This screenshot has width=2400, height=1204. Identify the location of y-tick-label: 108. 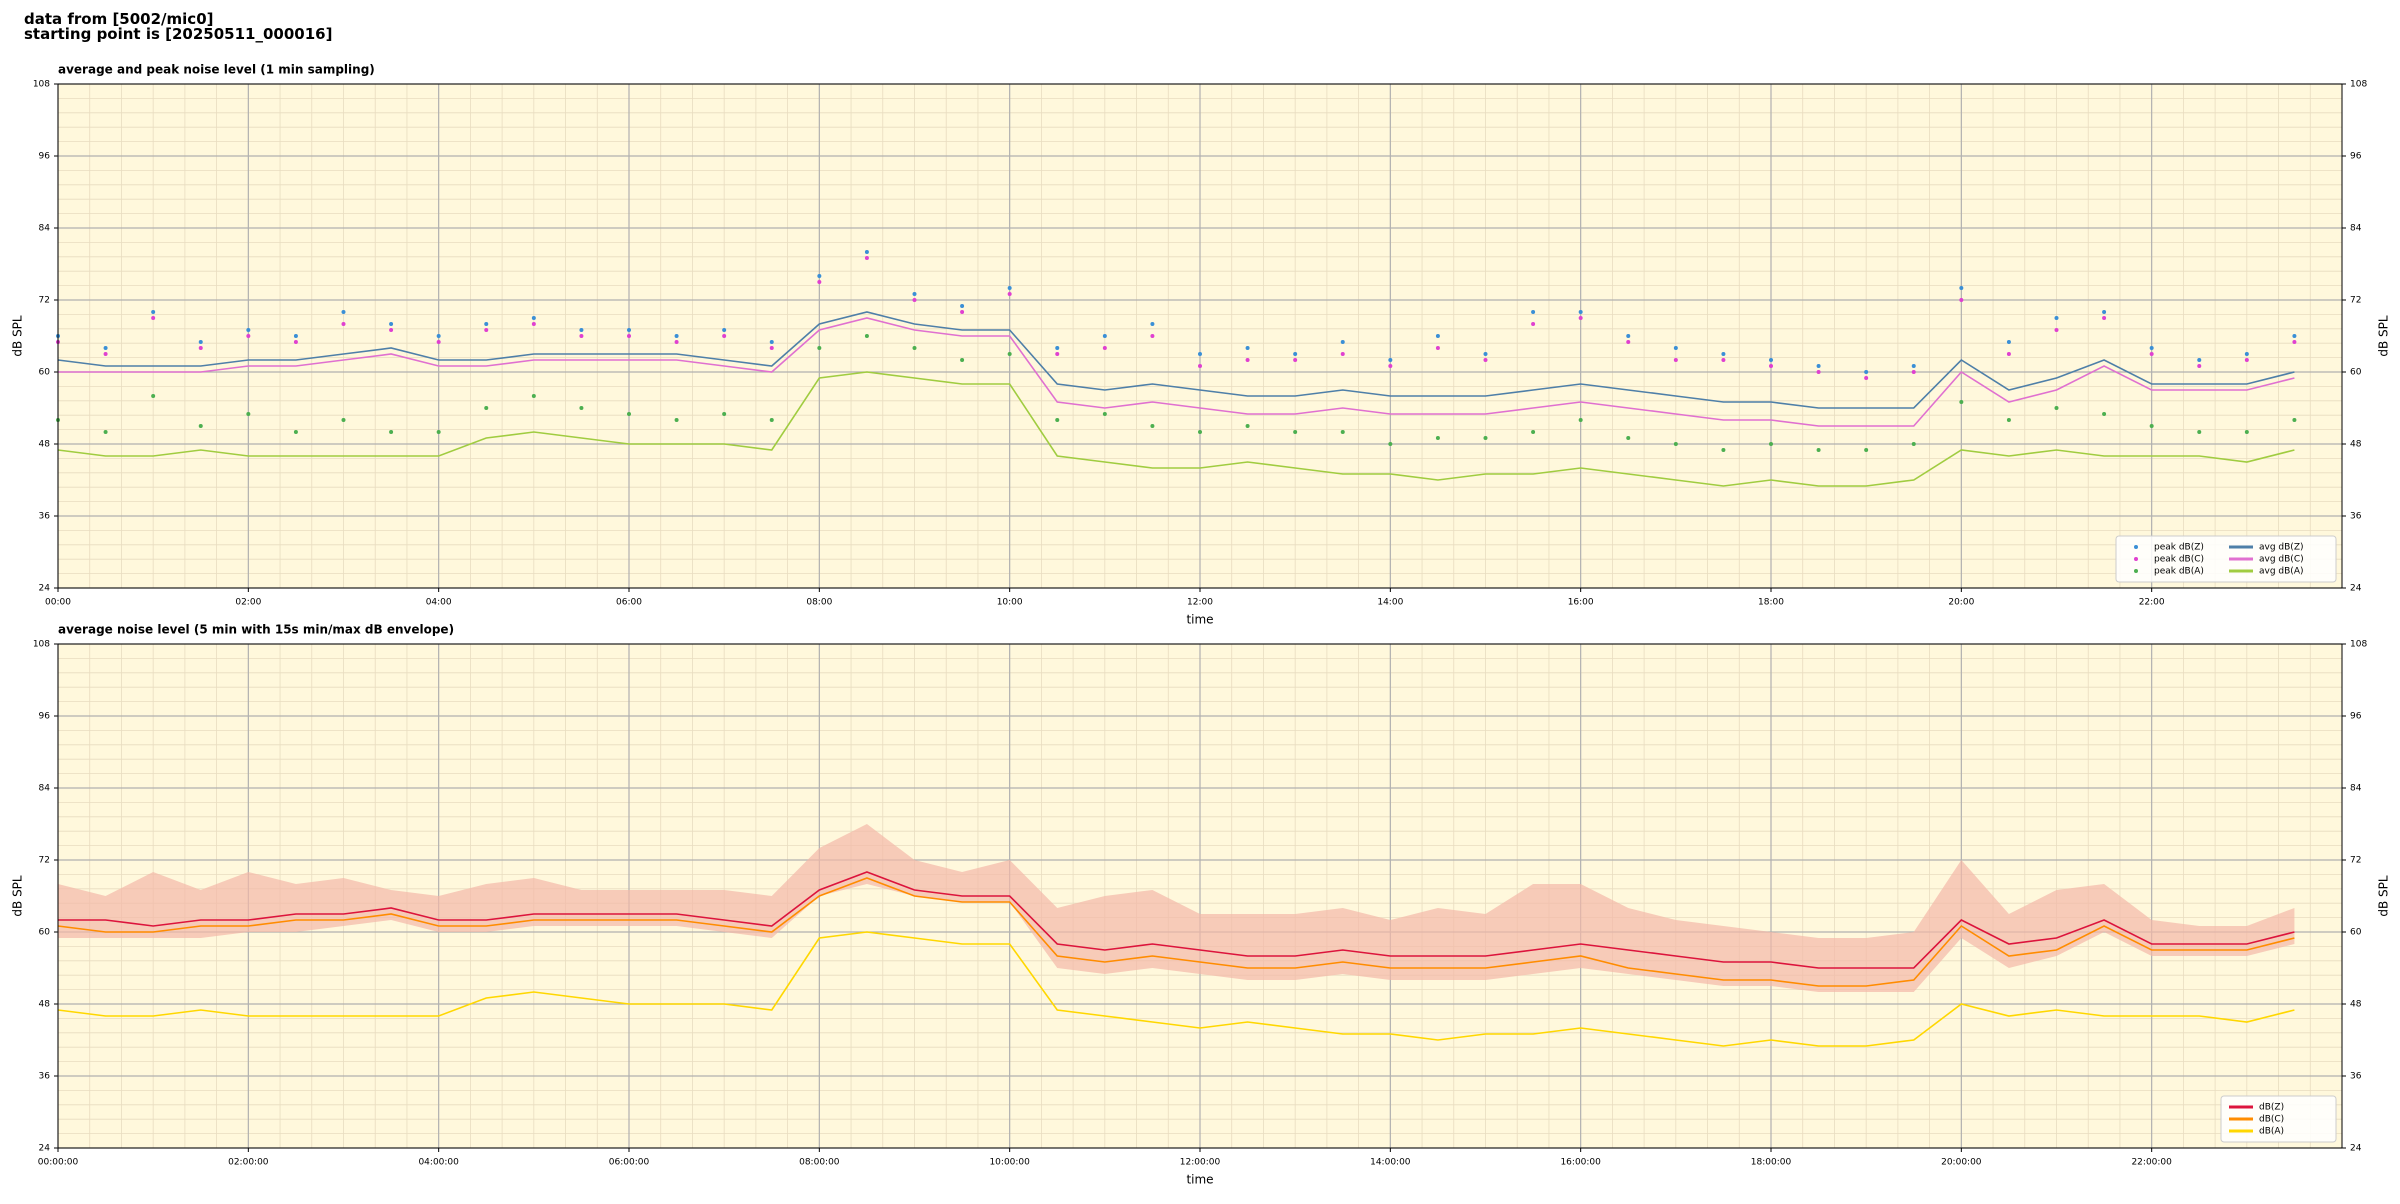
(41, 85).